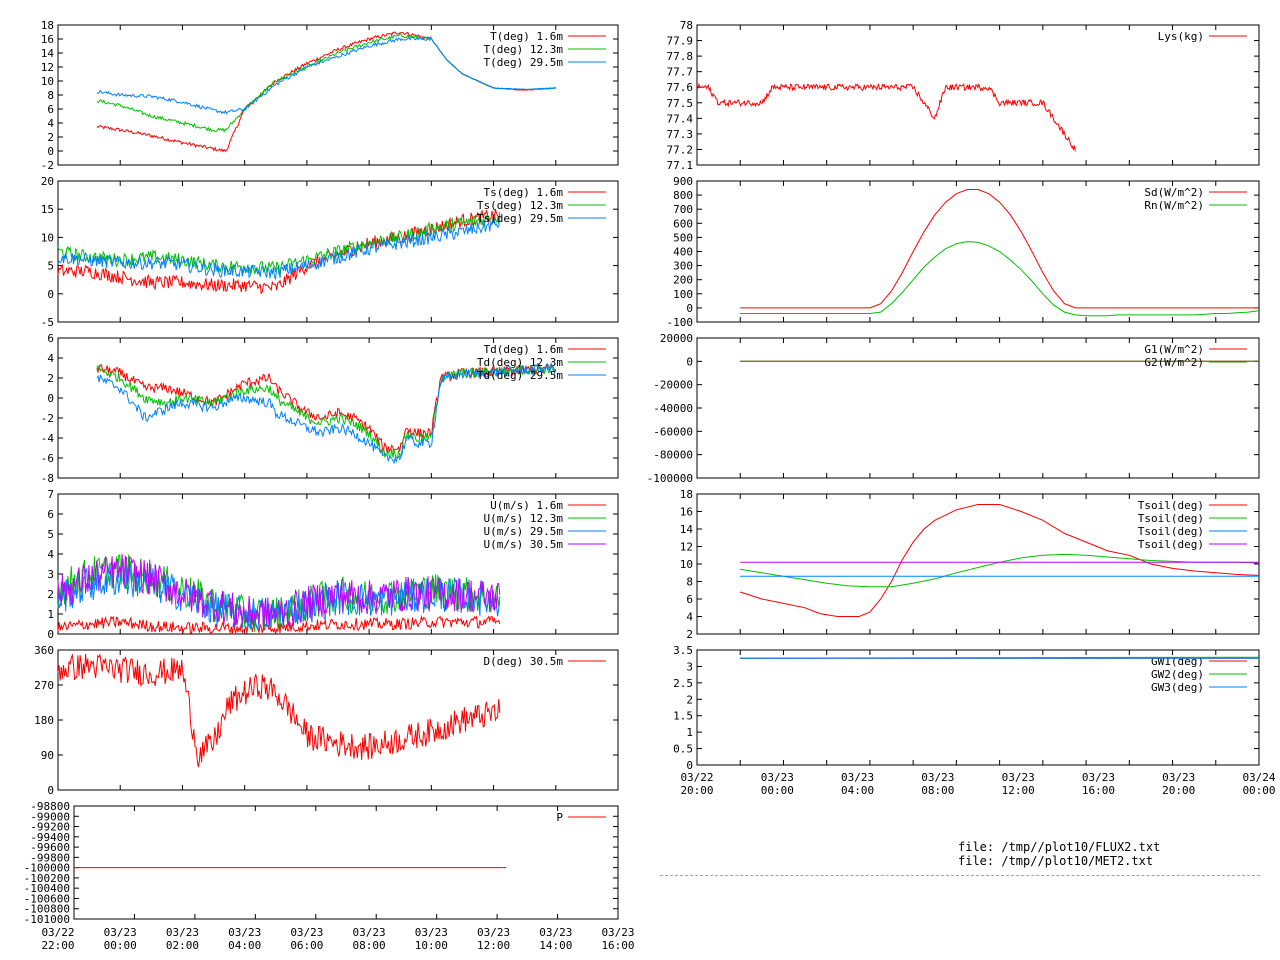 This screenshot has width=1280, height=960. I want to click on y-tick-label: 7, so click(50, 494).